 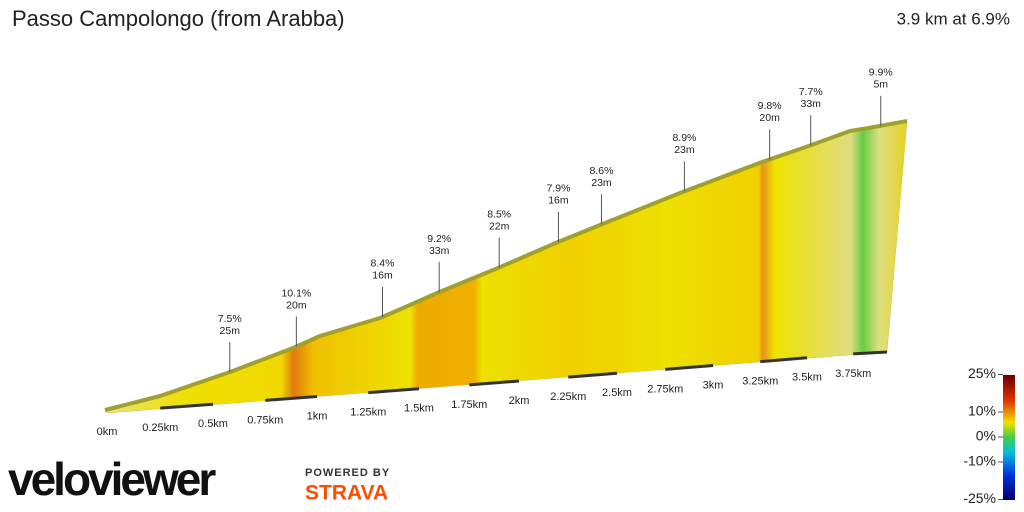 What do you see at coordinates (112, 479) in the screenshot?
I see `brand-logo: veloviewer` at bounding box center [112, 479].